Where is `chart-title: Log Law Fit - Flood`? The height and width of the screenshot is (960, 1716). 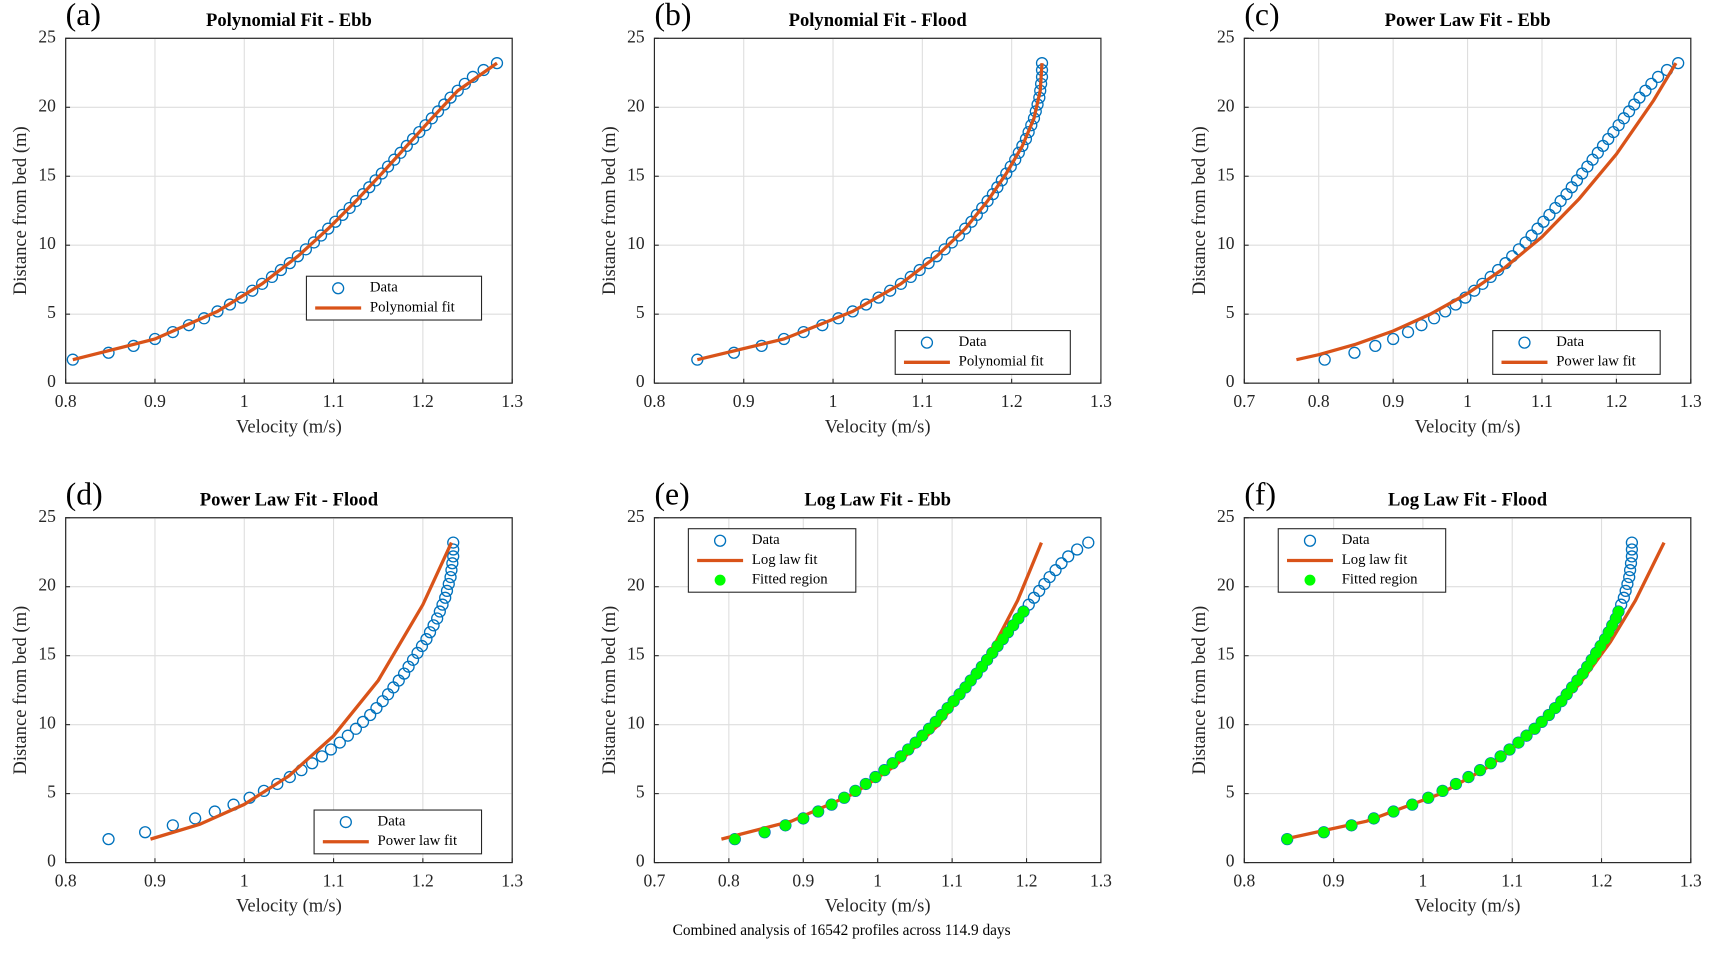
chart-title: Log Law Fit - Flood is located at coordinates (1468, 500).